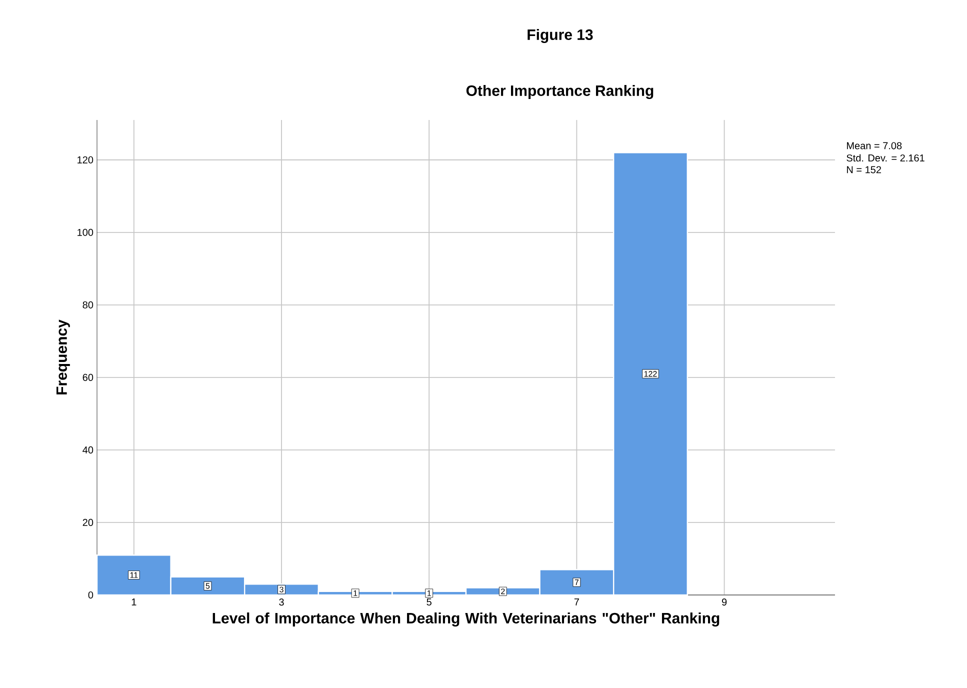  What do you see at coordinates (885, 158) in the screenshot?
I see `text: Std. Dev. = 2.161` at bounding box center [885, 158].